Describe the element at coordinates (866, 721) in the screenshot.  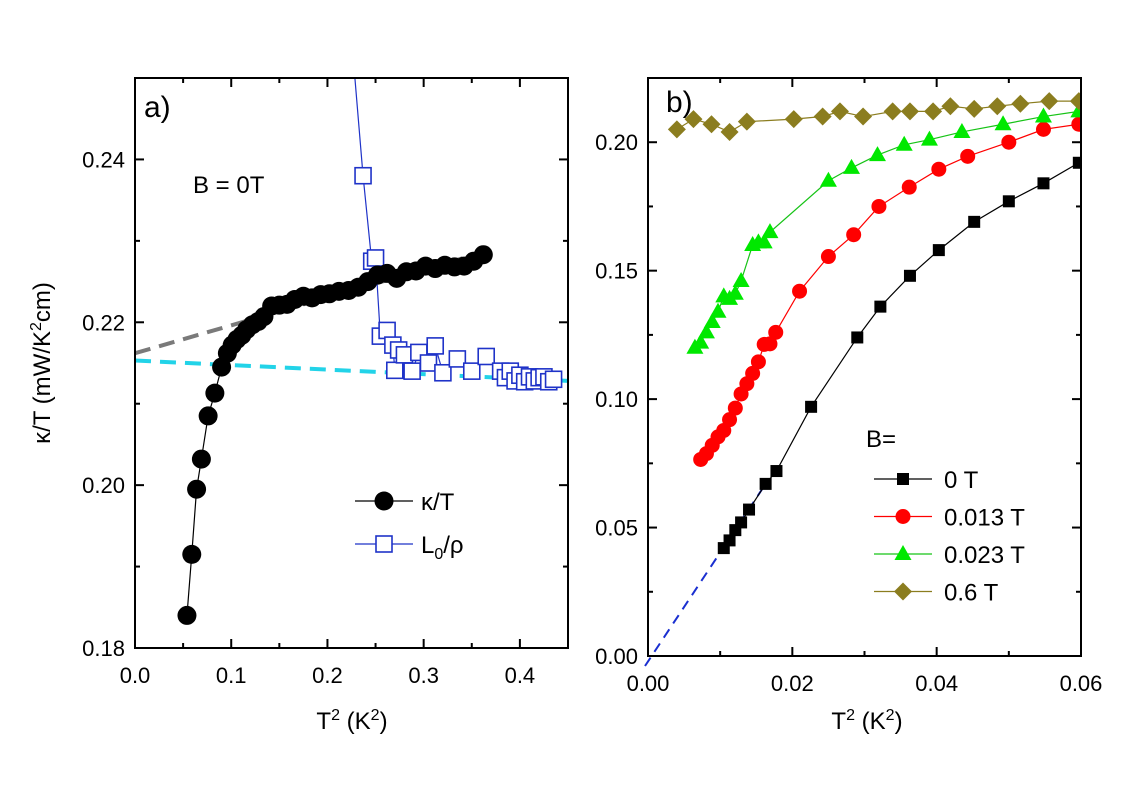
I see `panel-b-xlabel: T2 (K2)` at that location.